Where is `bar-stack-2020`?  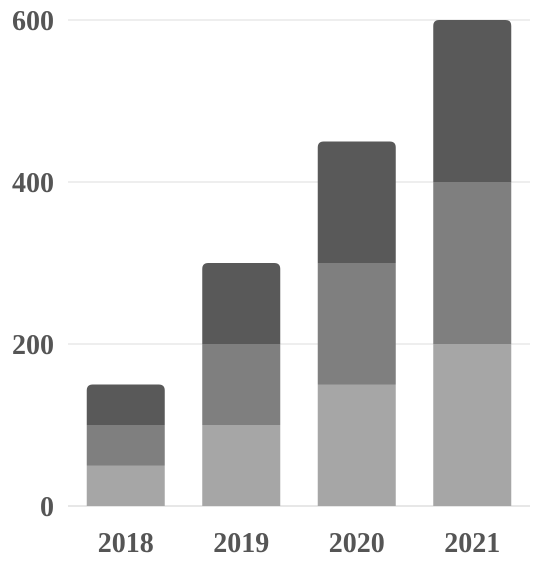
bar-stack-2020 is located at coordinates (356, 323).